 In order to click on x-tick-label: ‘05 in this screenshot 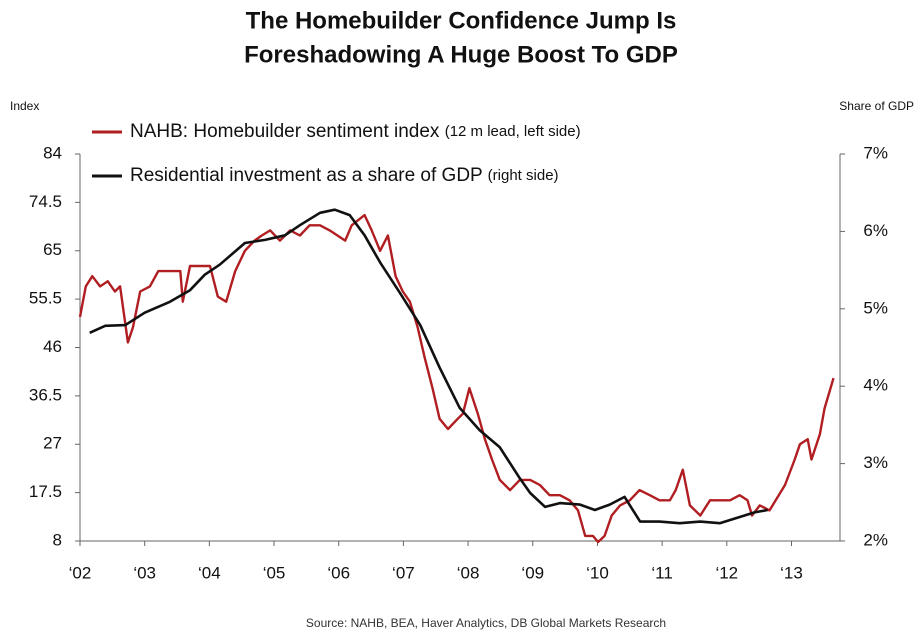, I will do `click(274, 572)`.